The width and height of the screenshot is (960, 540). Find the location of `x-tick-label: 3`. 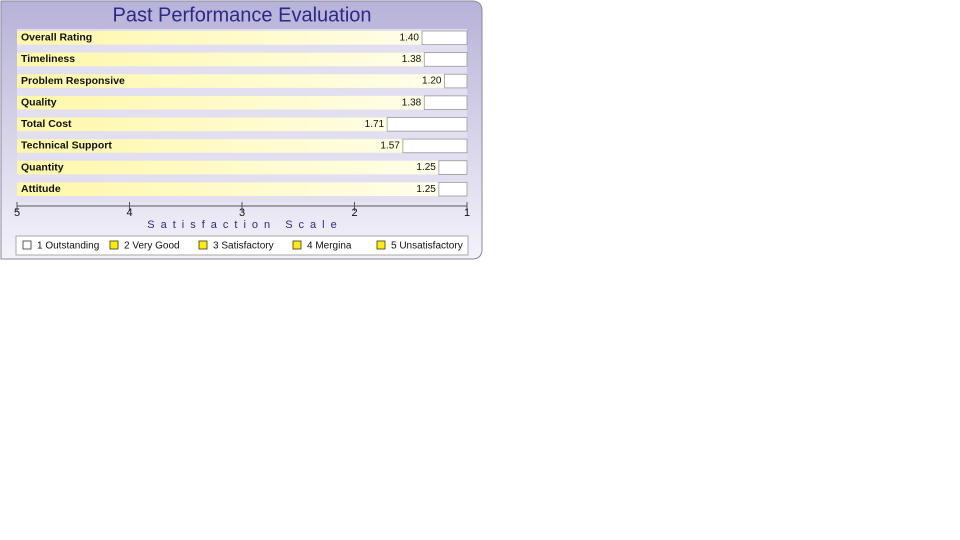

x-tick-label: 3 is located at coordinates (242, 213).